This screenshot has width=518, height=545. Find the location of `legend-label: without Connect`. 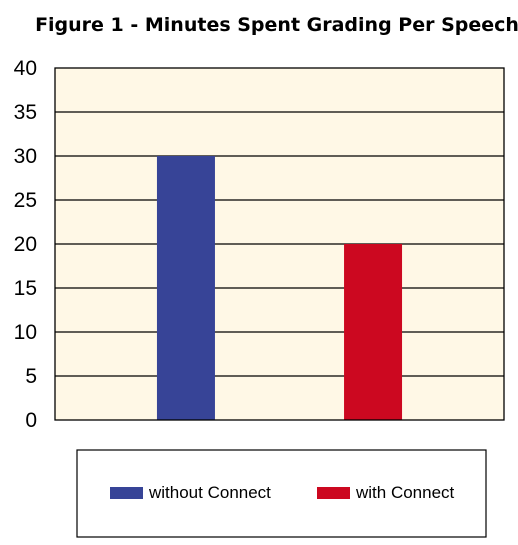

legend-label: without Connect is located at coordinates (209, 492).